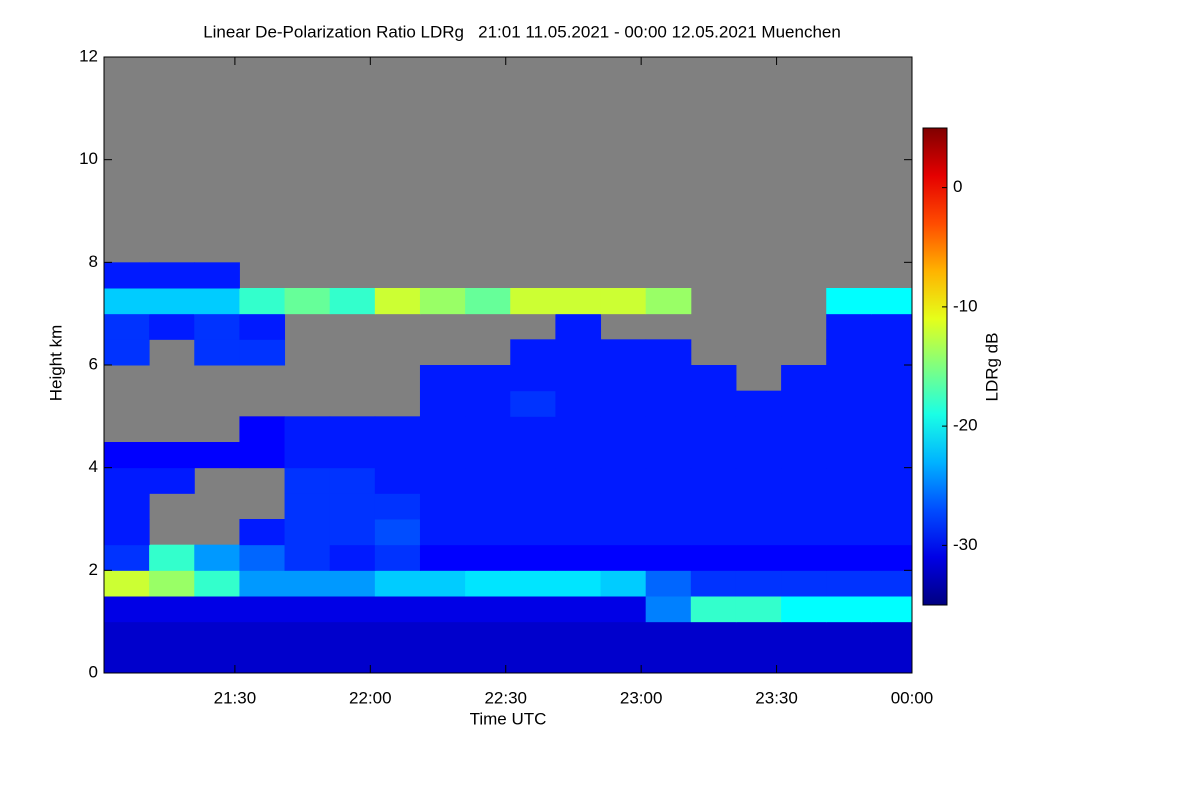  What do you see at coordinates (235, 697) in the screenshot?
I see `x-tick-label: 21:30` at bounding box center [235, 697].